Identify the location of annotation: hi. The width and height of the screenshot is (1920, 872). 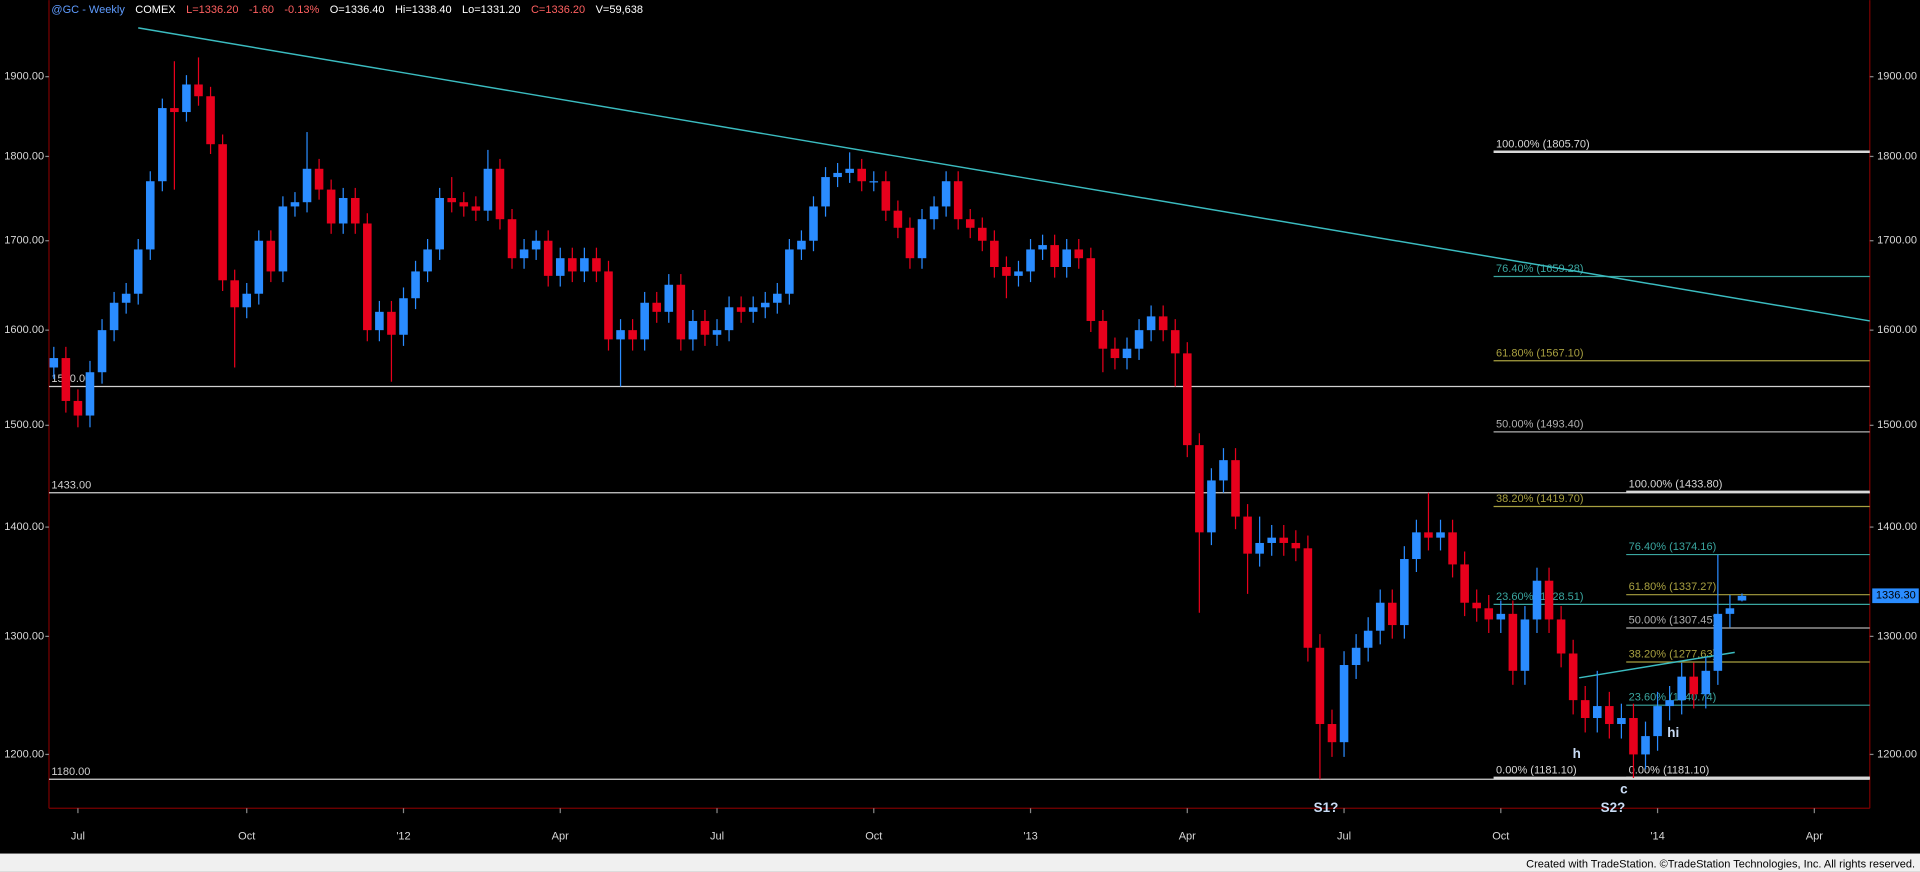
(1673, 732).